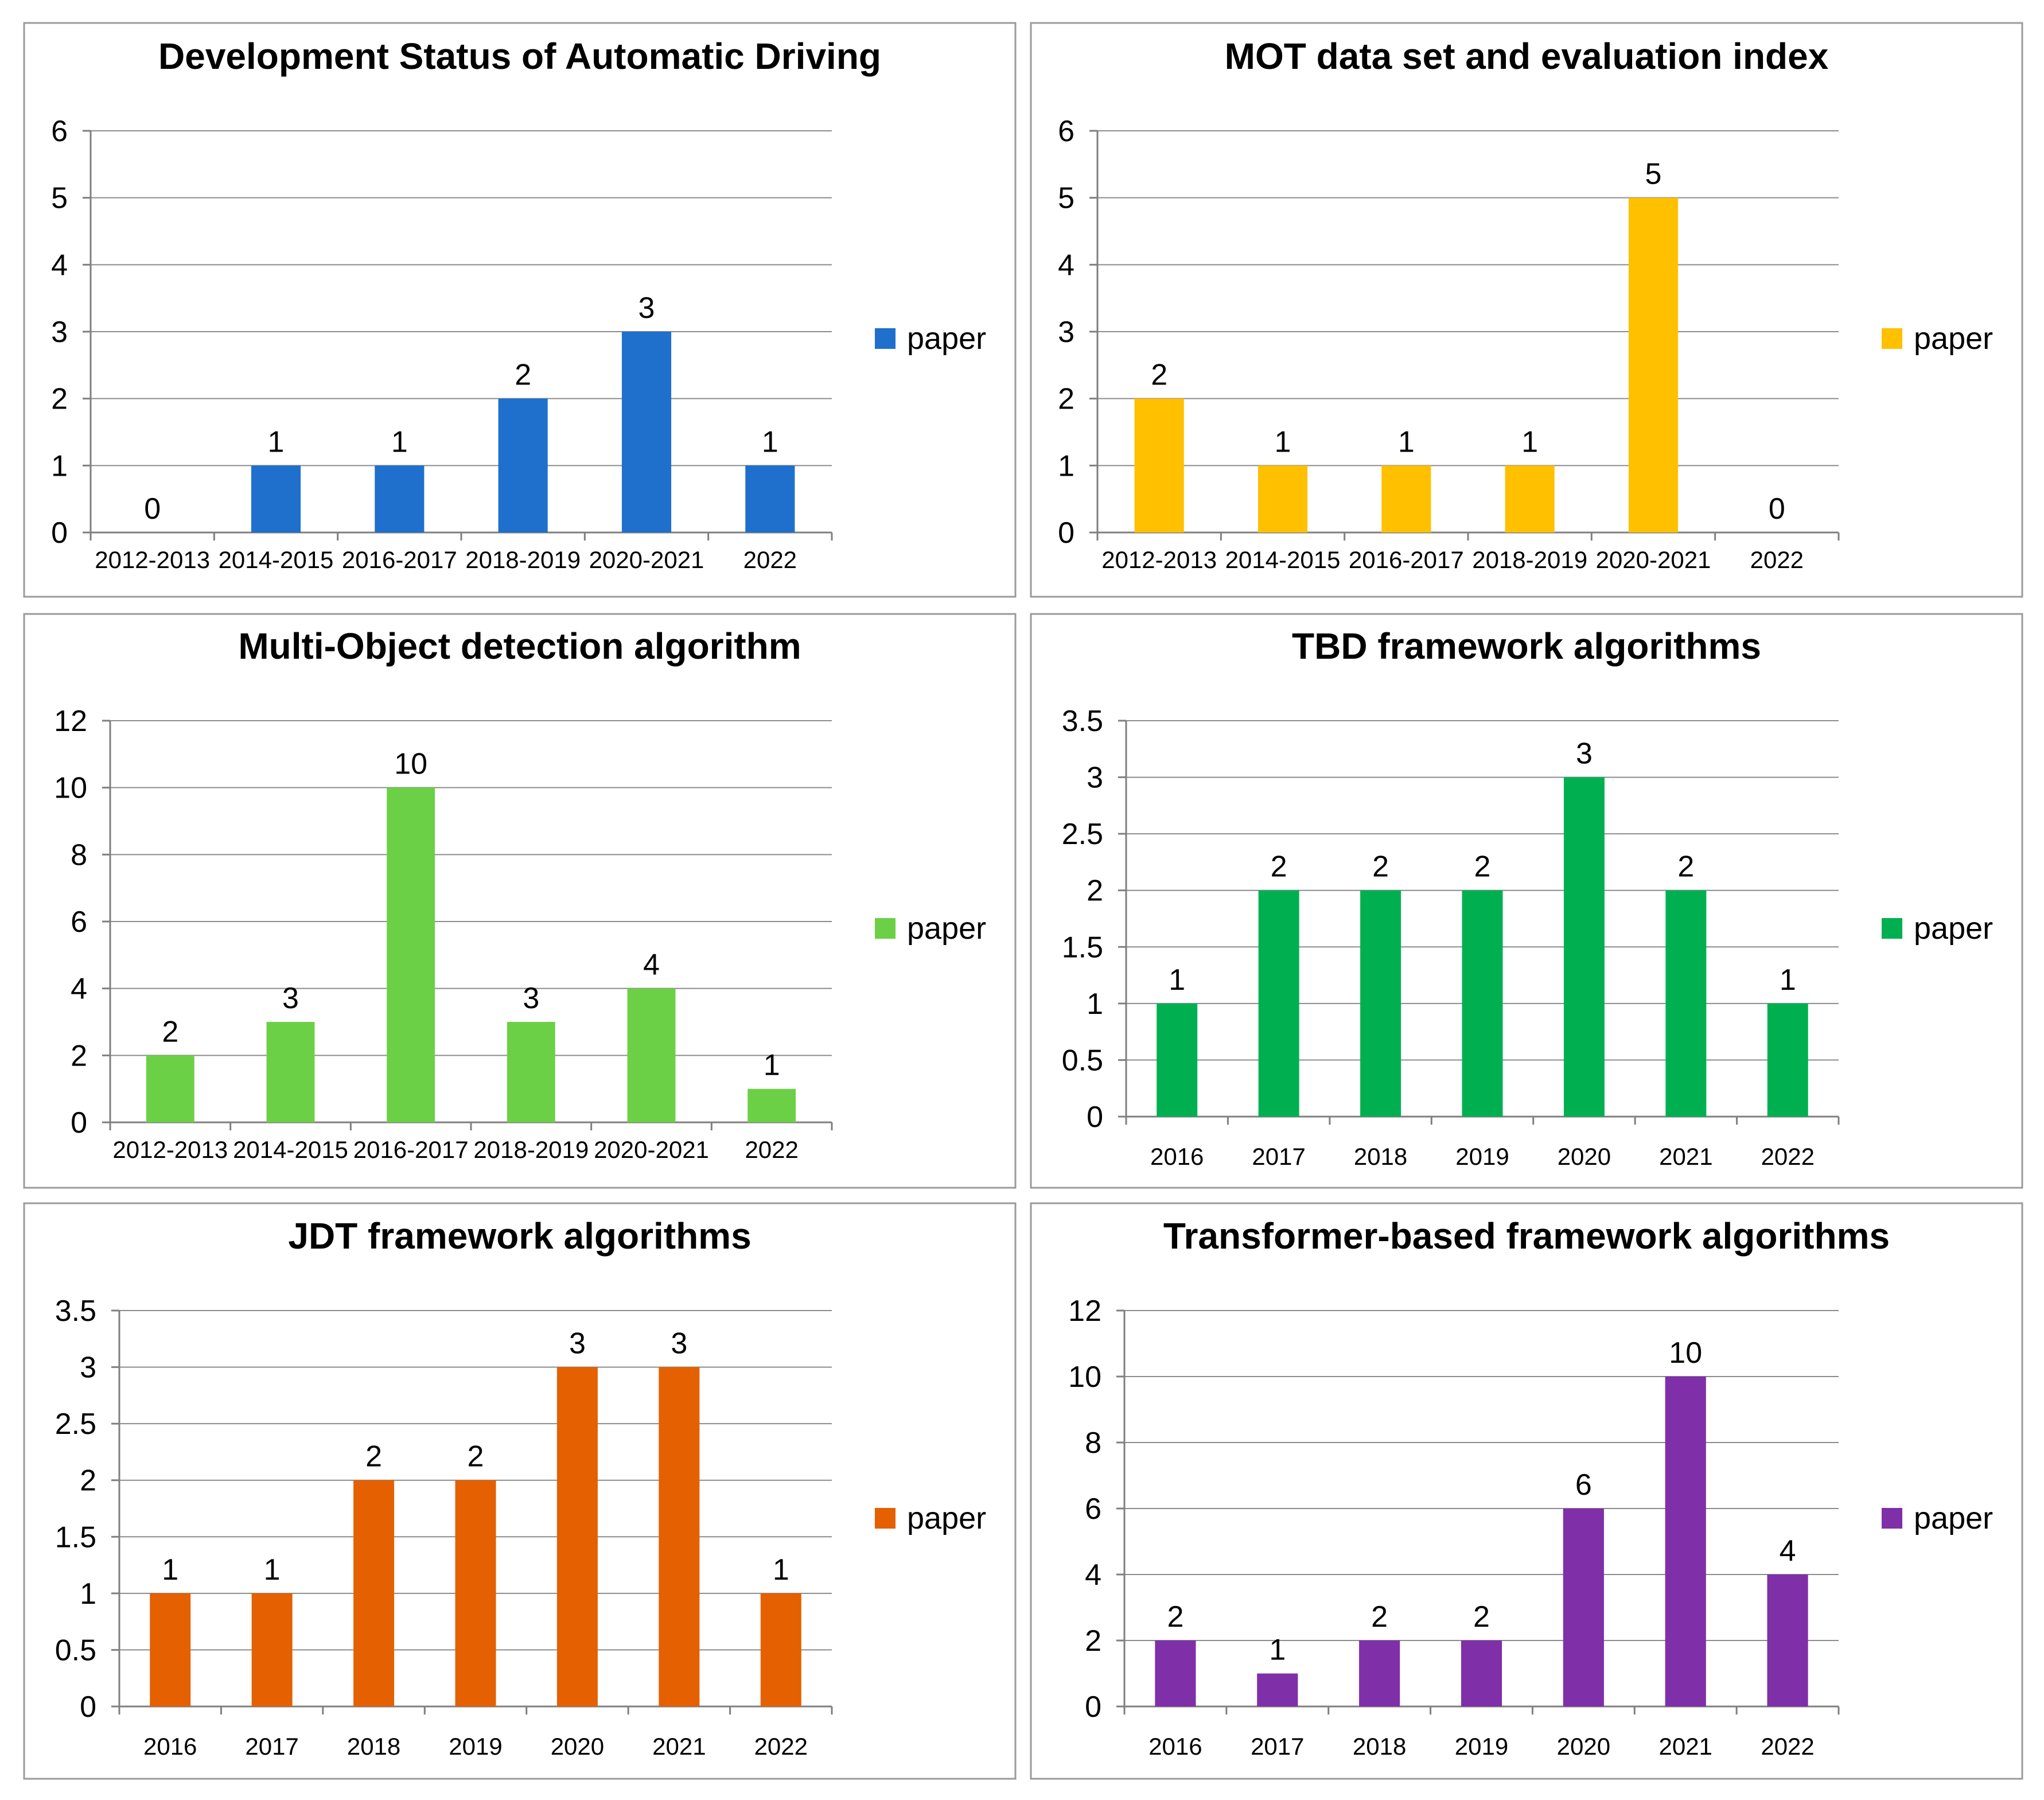  Describe the element at coordinates (1084, 1311) in the screenshot. I see `y-tick-label: 12` at that location.